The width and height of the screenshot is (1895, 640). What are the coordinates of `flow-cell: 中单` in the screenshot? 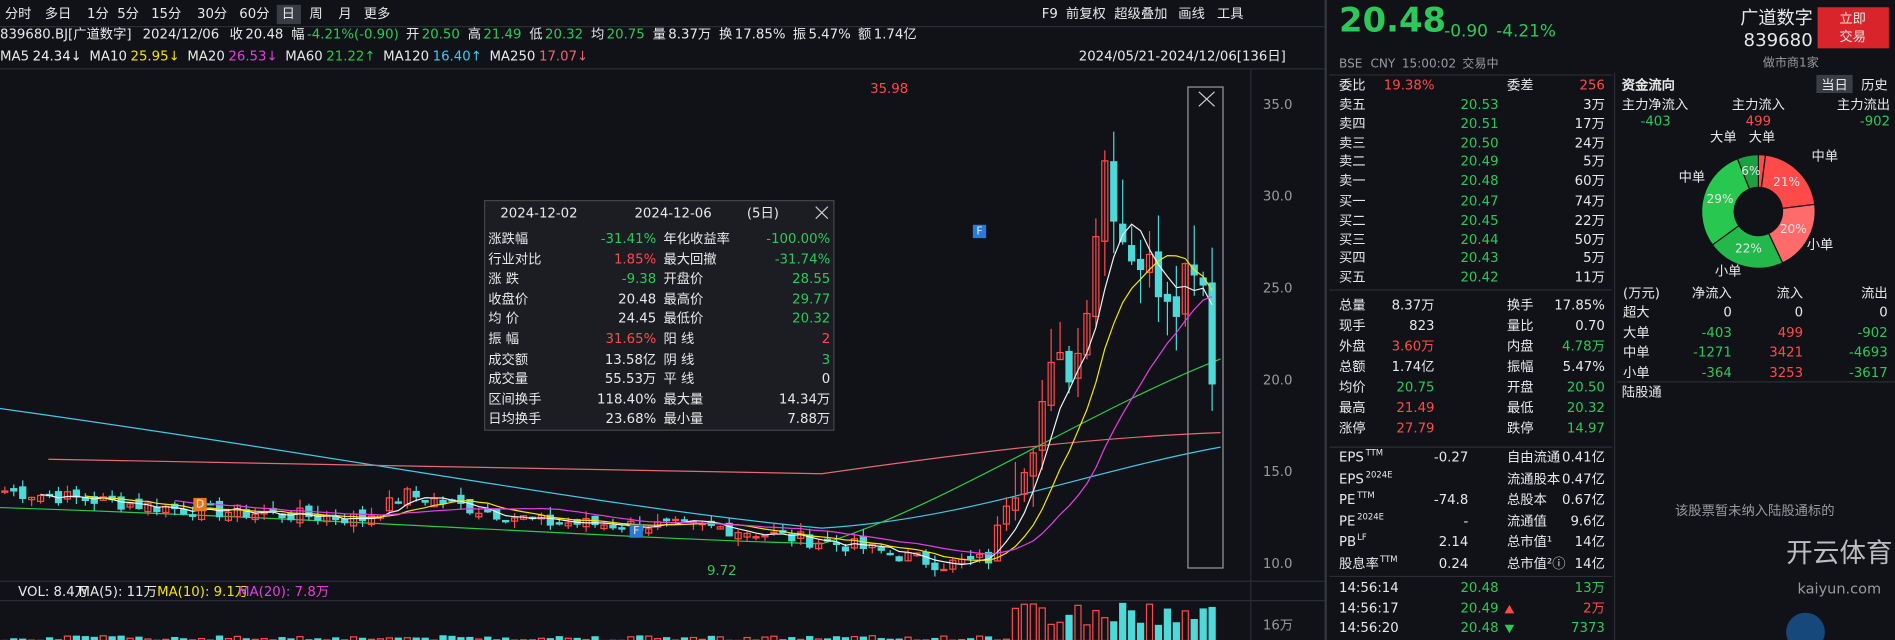 It's located at (1636, 352).